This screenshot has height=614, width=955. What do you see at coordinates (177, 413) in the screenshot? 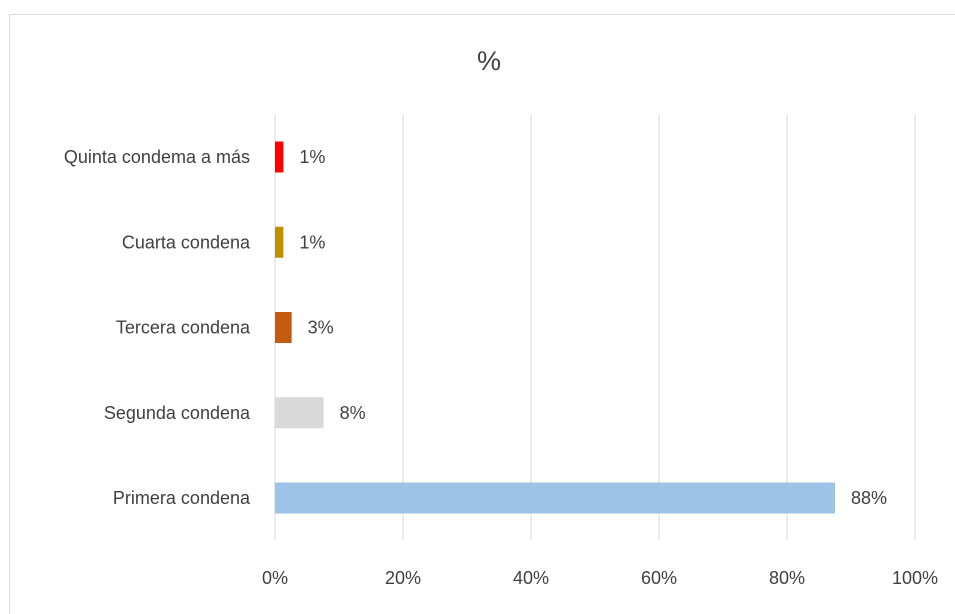
I see `category-label: Segunda condena` at bounding box center [177, 413].